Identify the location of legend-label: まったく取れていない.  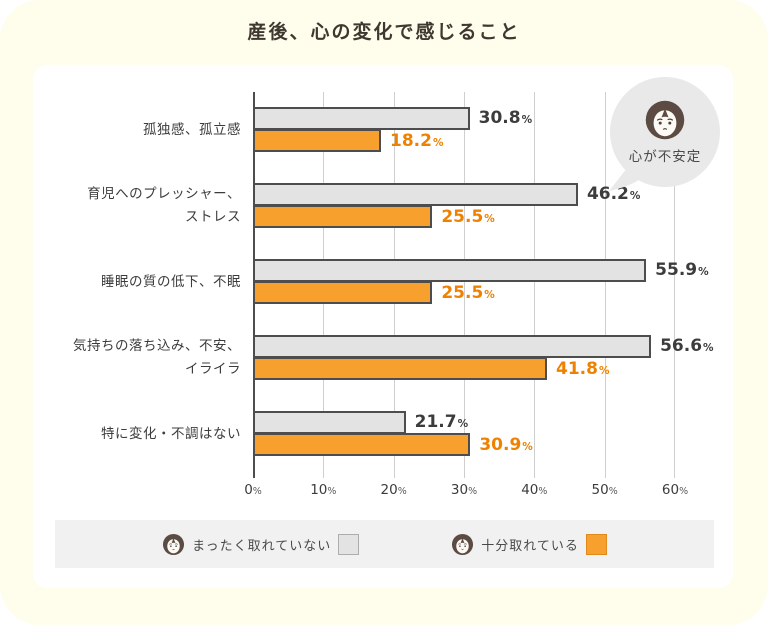
(262, 546).